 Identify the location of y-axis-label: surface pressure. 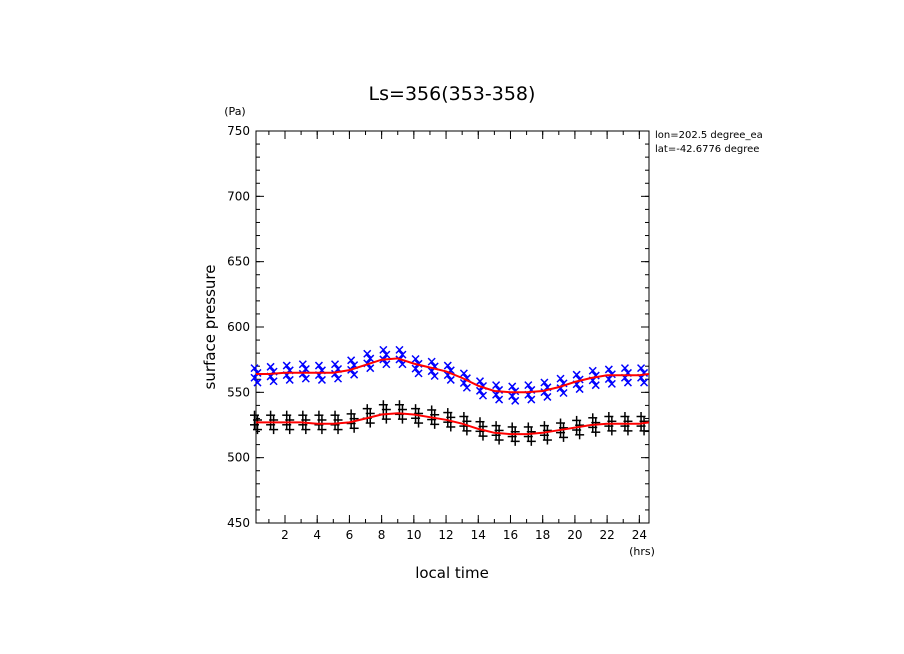
(210, 327).